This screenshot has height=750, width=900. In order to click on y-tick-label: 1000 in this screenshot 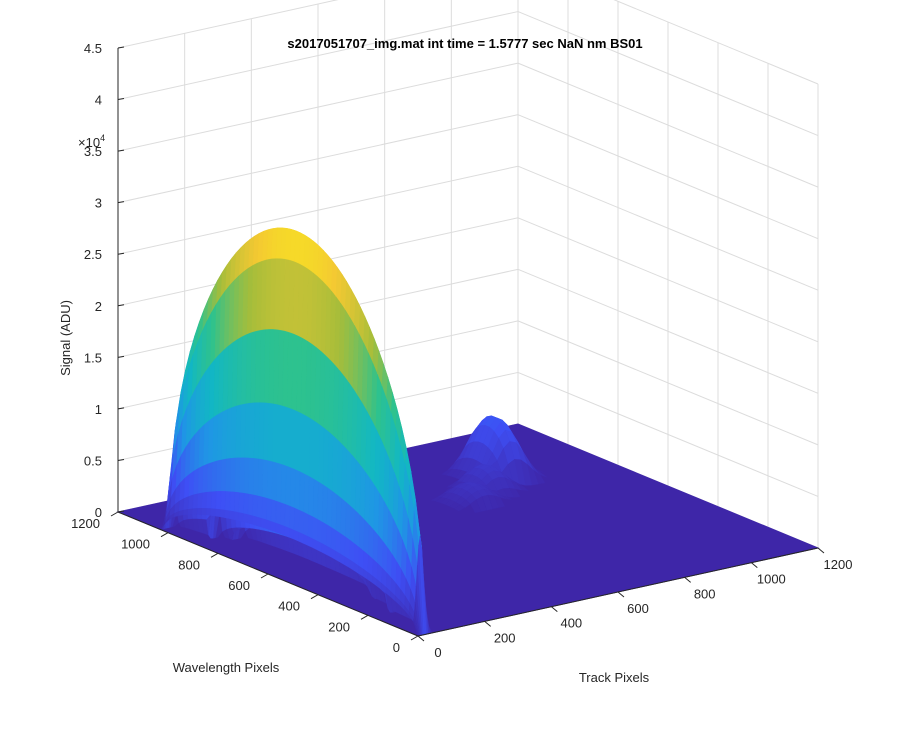, I will do `click(135, 544)`.